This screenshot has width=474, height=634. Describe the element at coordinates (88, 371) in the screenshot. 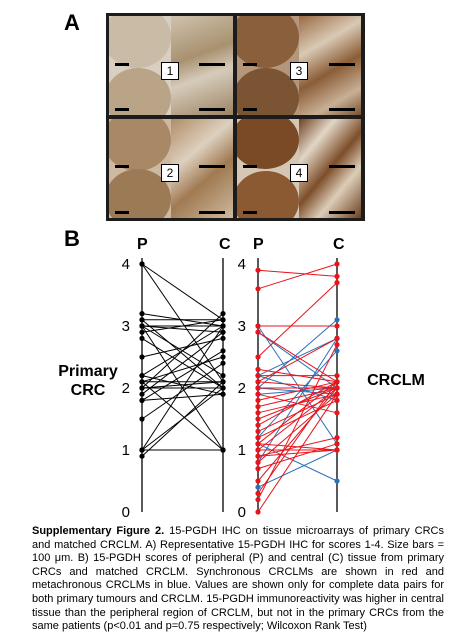

I see `primary-crc-label-line1: Primary` at that location.